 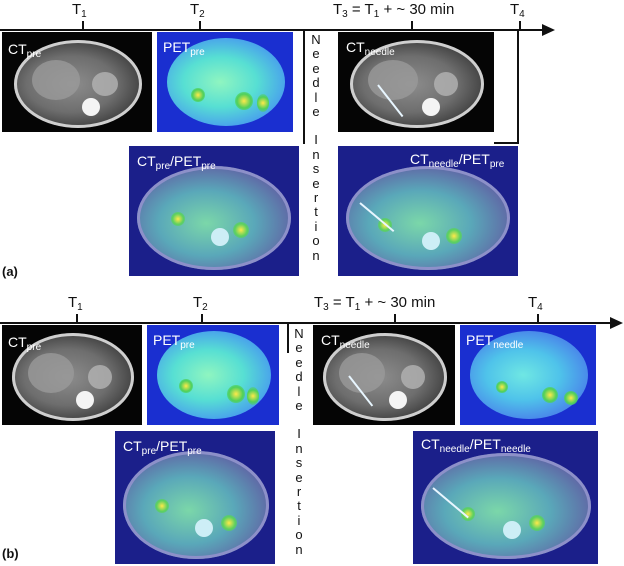 I want to click on timeline-b-tick-t2, so click(x=202, y=318).